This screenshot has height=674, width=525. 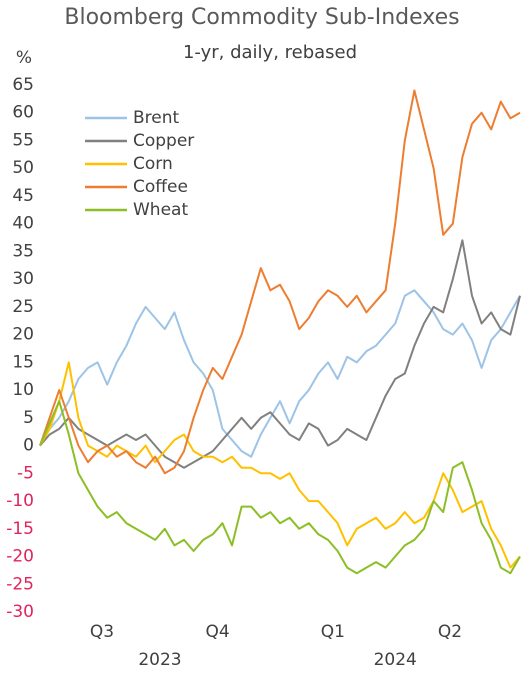 What do you see at coordinates (23, 307) in the screenshot?
I see `y-tick-label: 25` at bounding box center [23, 307].